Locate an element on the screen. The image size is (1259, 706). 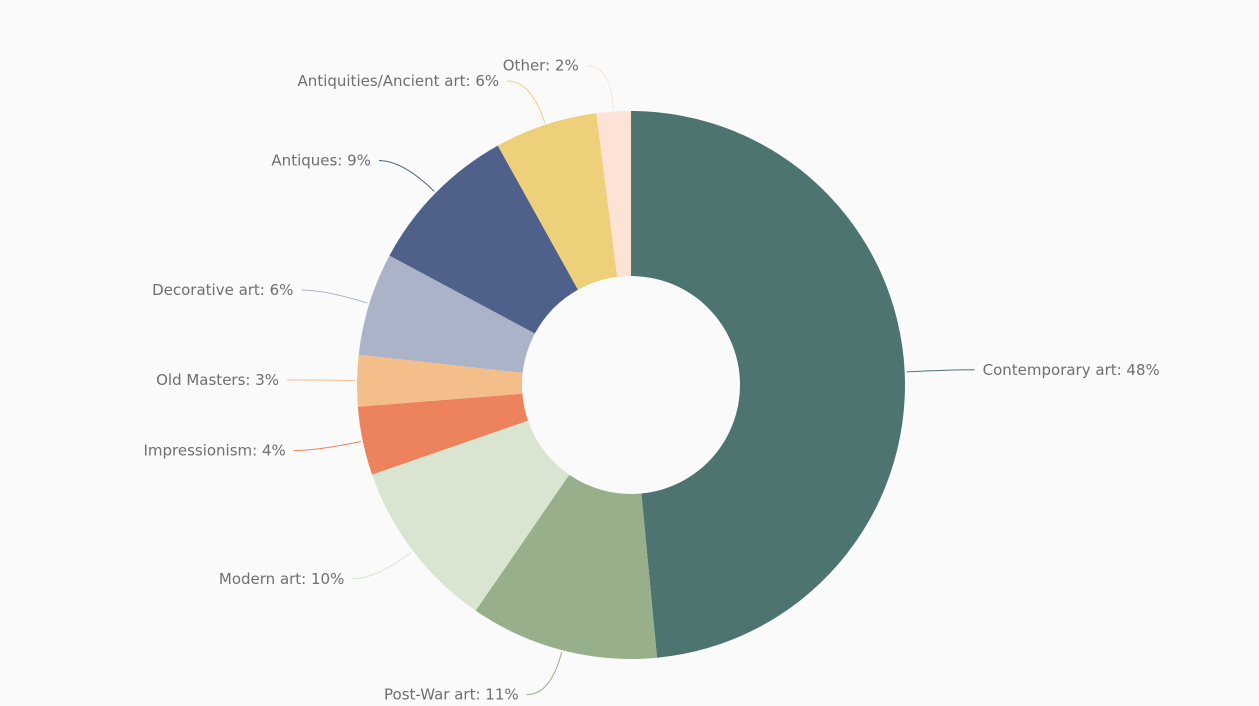
slice-label-antiques: Antiques: 9% is located at coordinates (321, 161).